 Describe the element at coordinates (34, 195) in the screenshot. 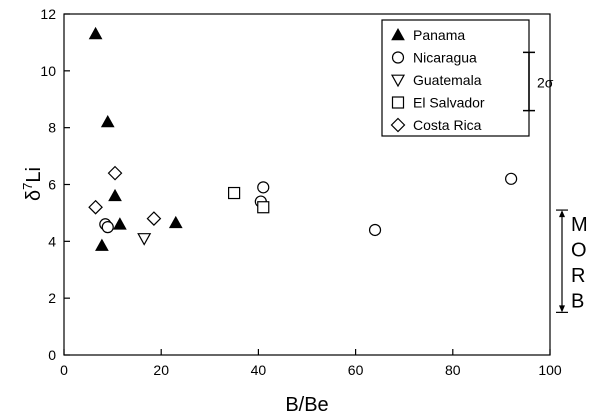

I see `y-axis-label-delta: δ` at that location.